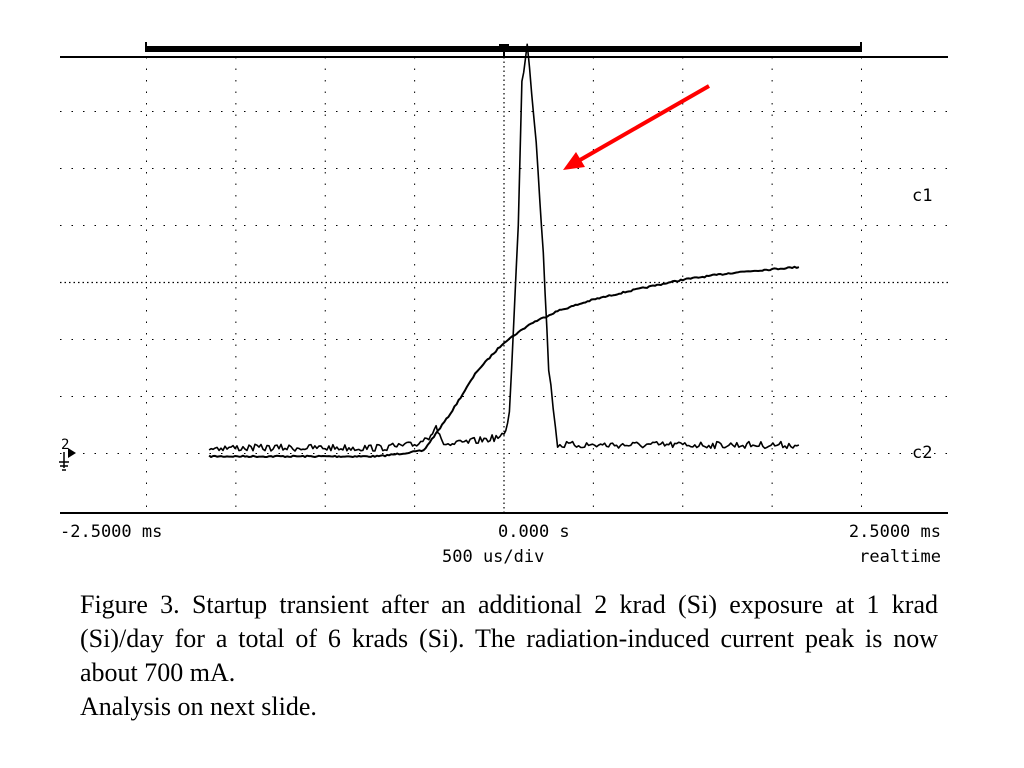 The height and width of the screenshot is (768, 1024). I want to click on figure-caption-last-line: Analysis on next slide., so click(198, 706).